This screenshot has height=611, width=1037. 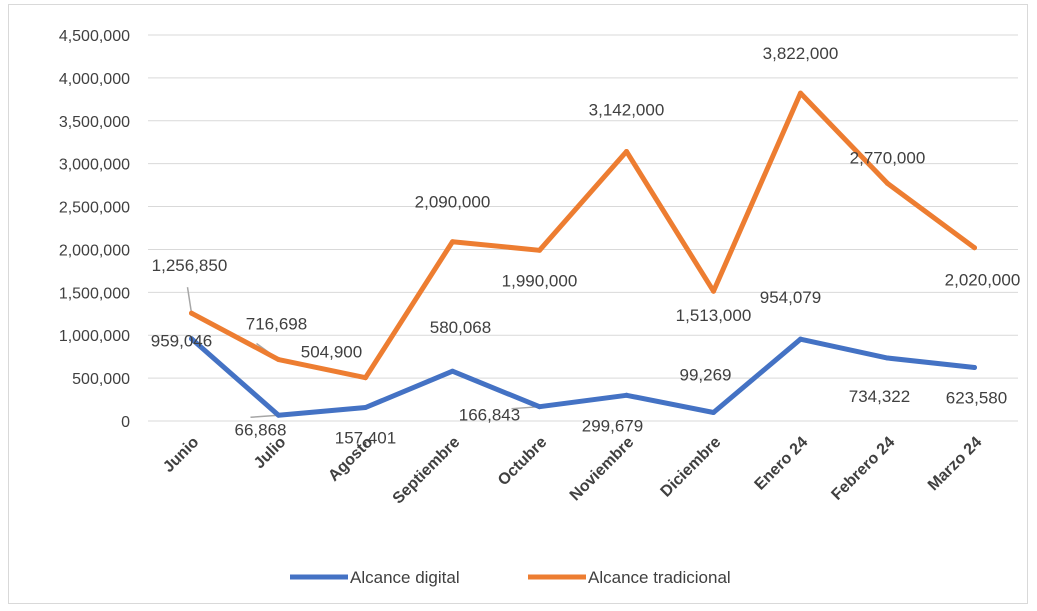 What do you see at coordinates (261, 429) in the screenshot?
I see `data-label: 66,868` at bounding box center [261, 429].